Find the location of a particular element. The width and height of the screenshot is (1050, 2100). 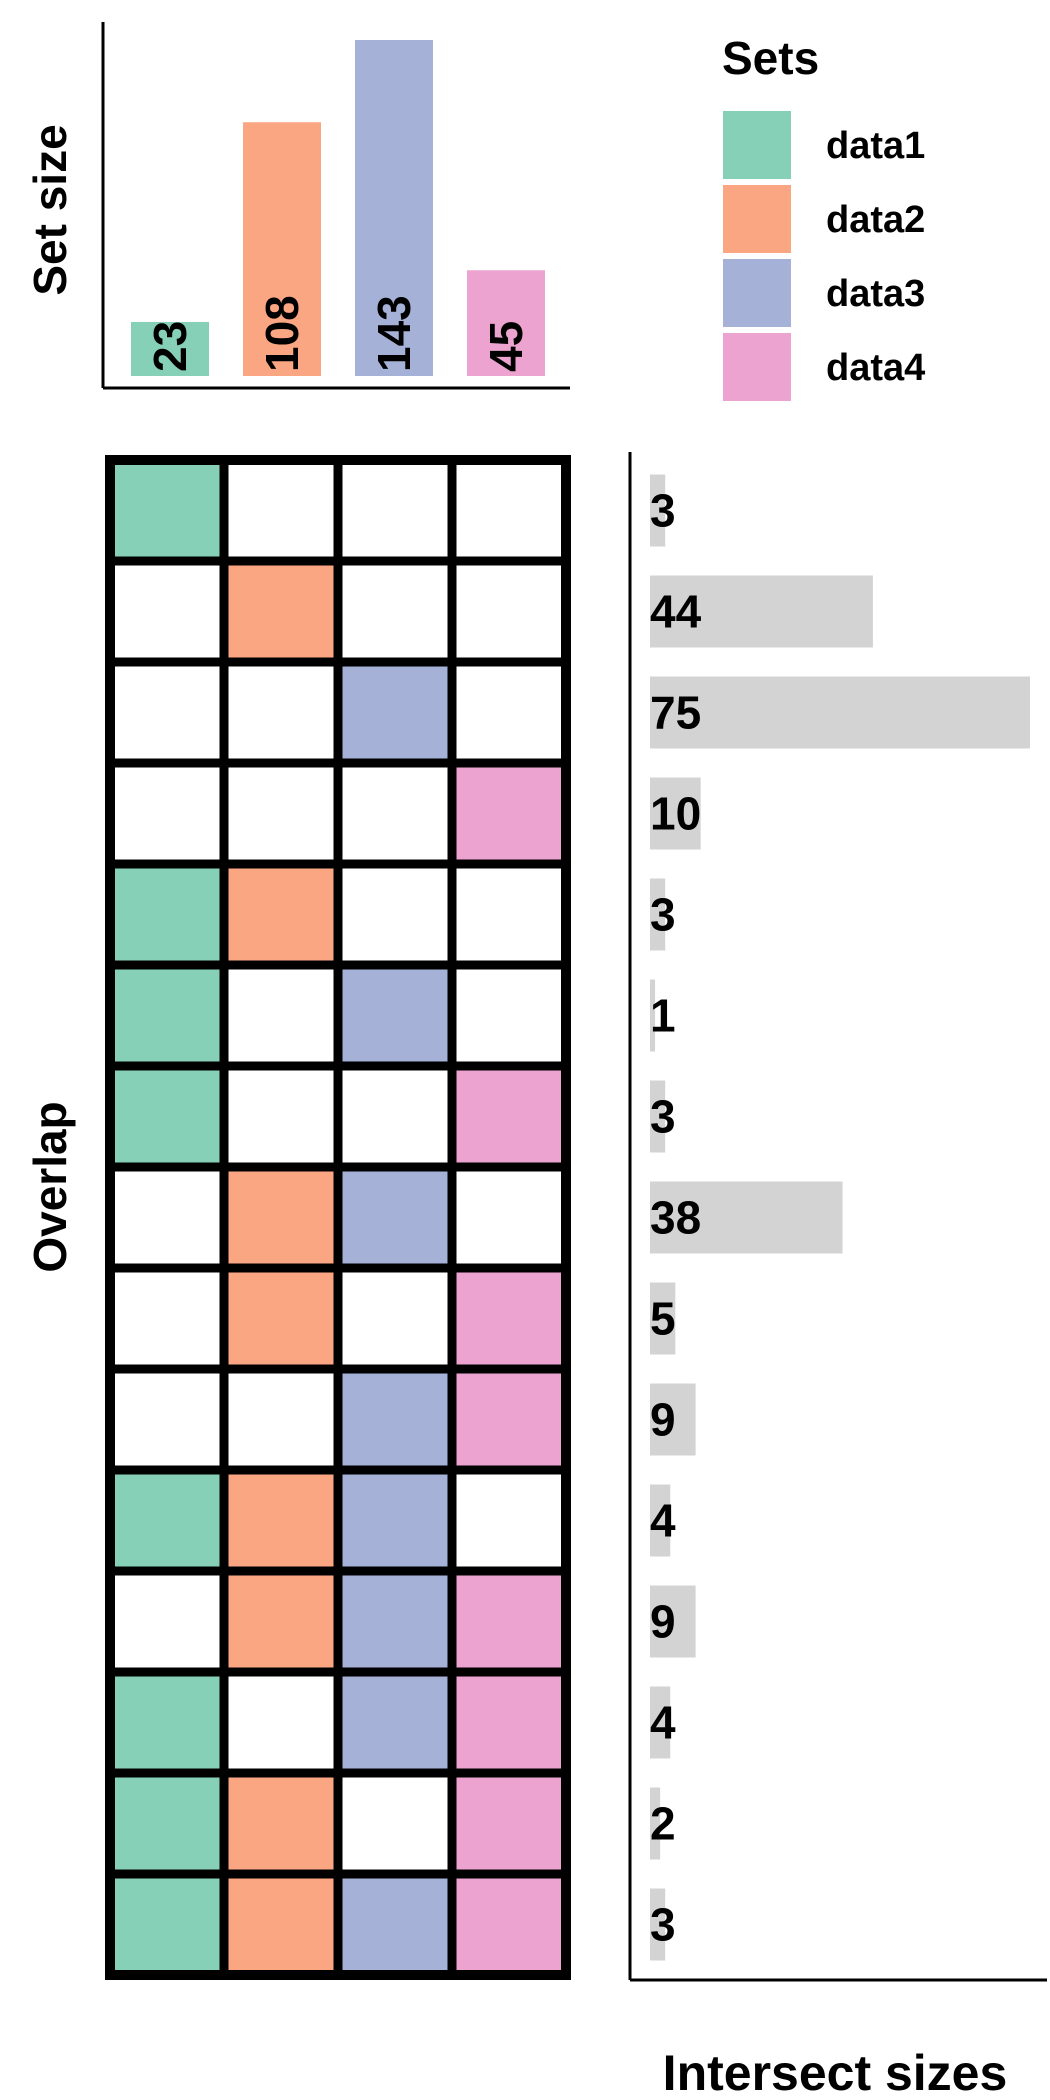

legend-swatch-data2 is located at coordinates (757, 219).